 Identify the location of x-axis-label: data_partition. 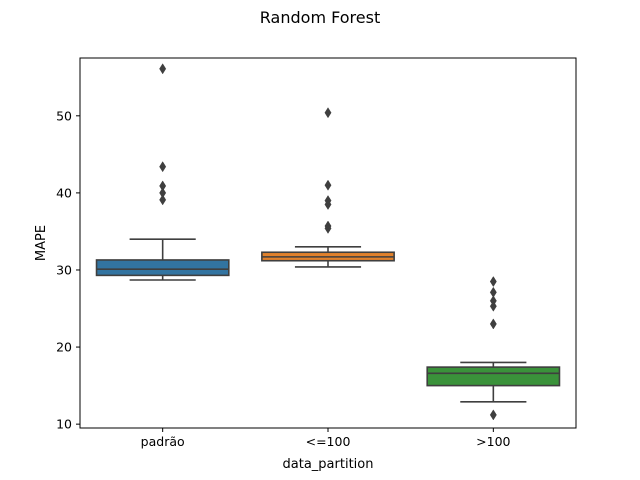
(328, 464).